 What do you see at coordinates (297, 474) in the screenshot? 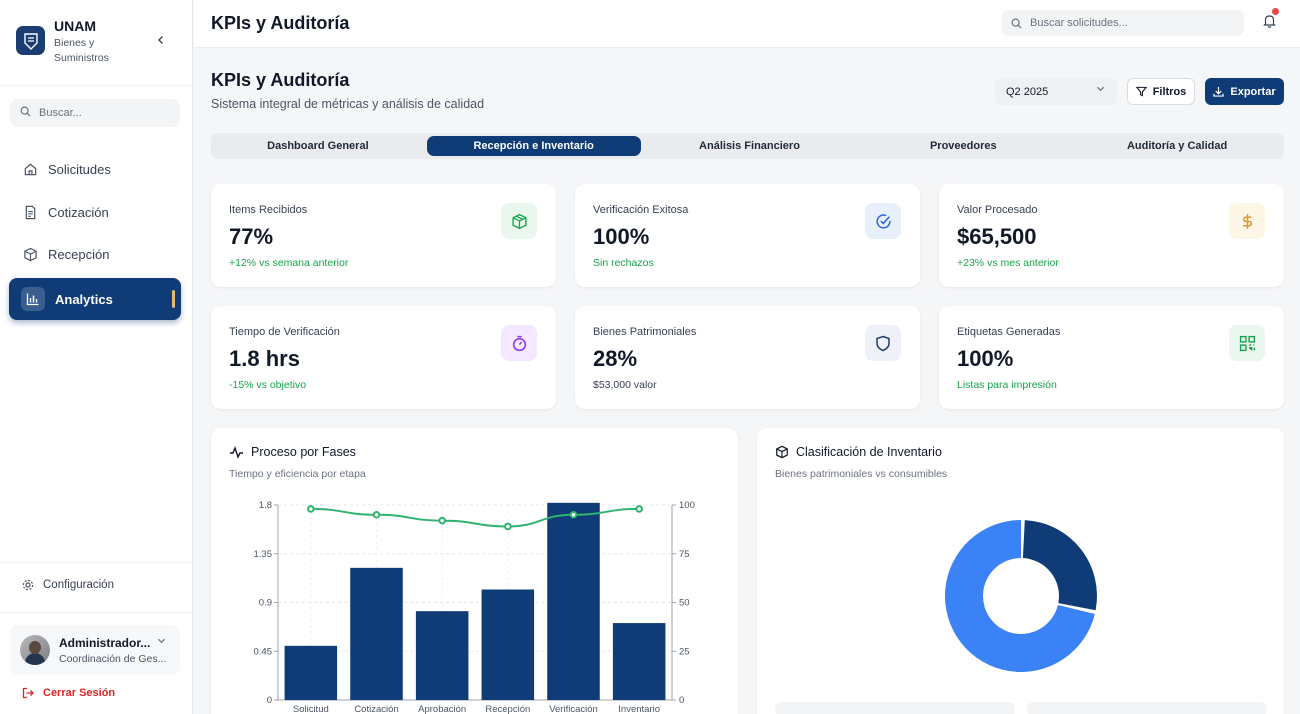
I see `process-chart-subtitle: Tiempo y eficiencia por etapa` at bounding box center [297, 474].